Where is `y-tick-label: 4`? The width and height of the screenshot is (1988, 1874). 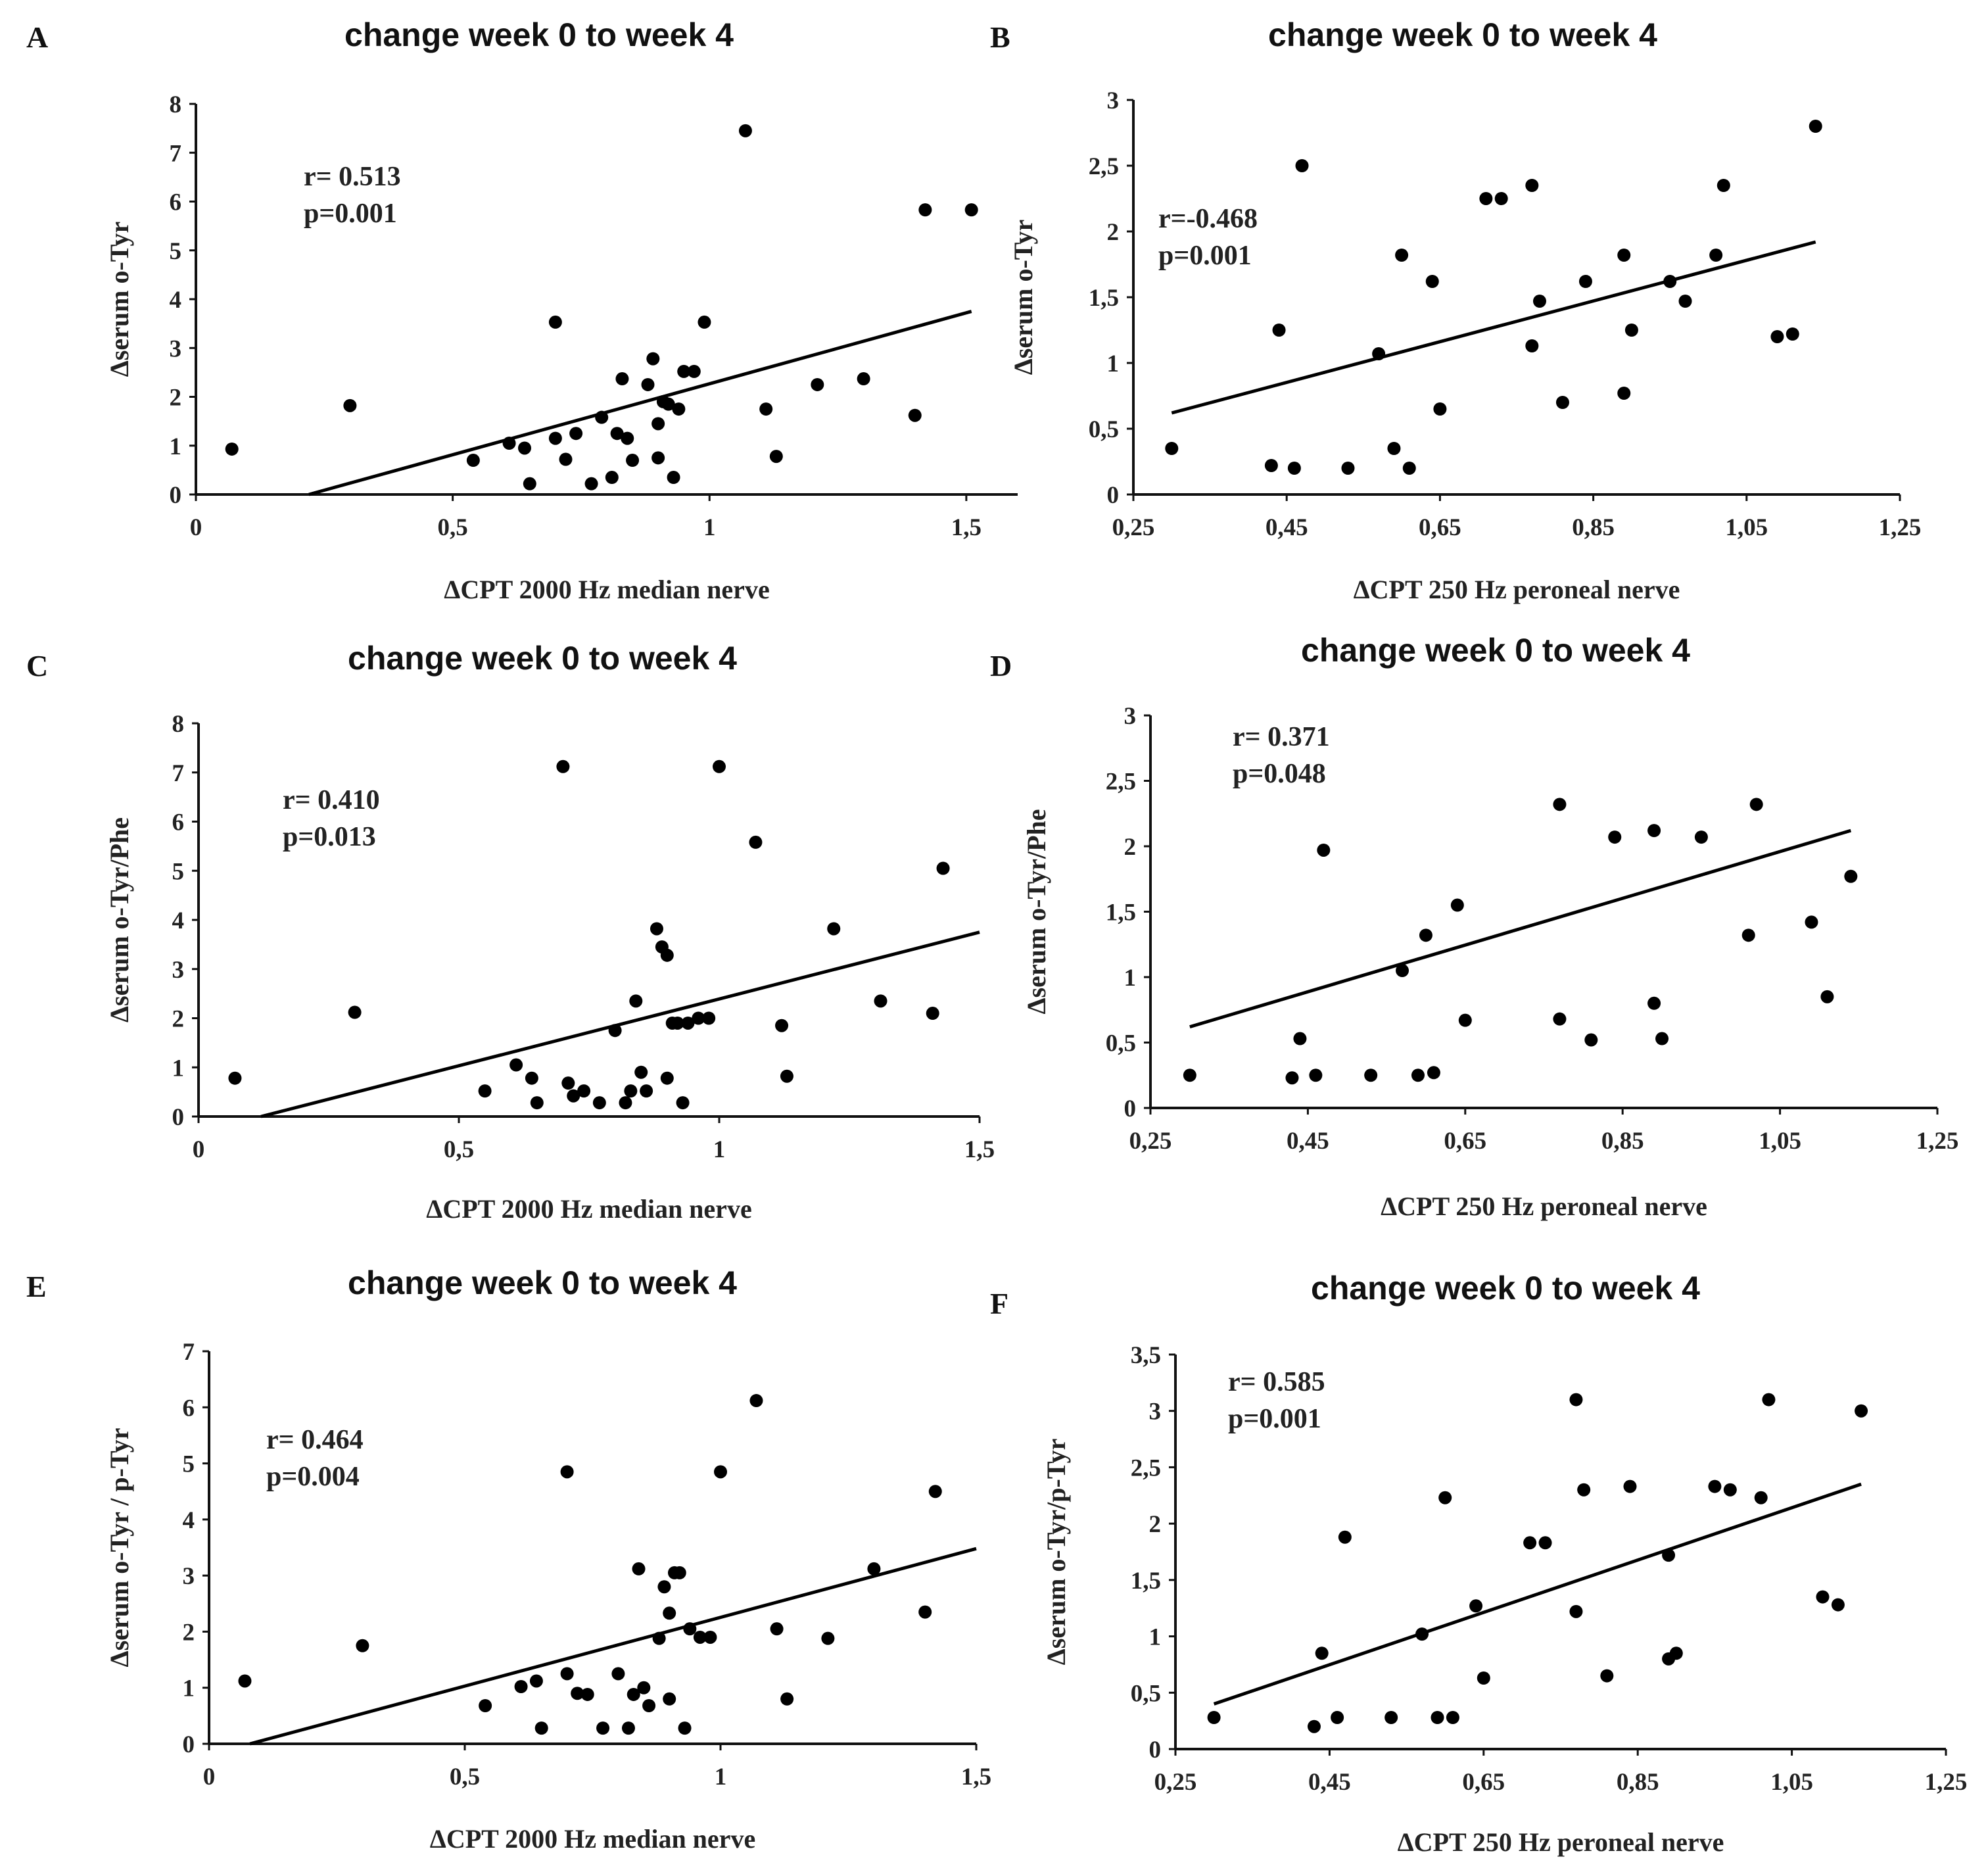
y-tick-label: 4 is located at coordinates (189, 1520).